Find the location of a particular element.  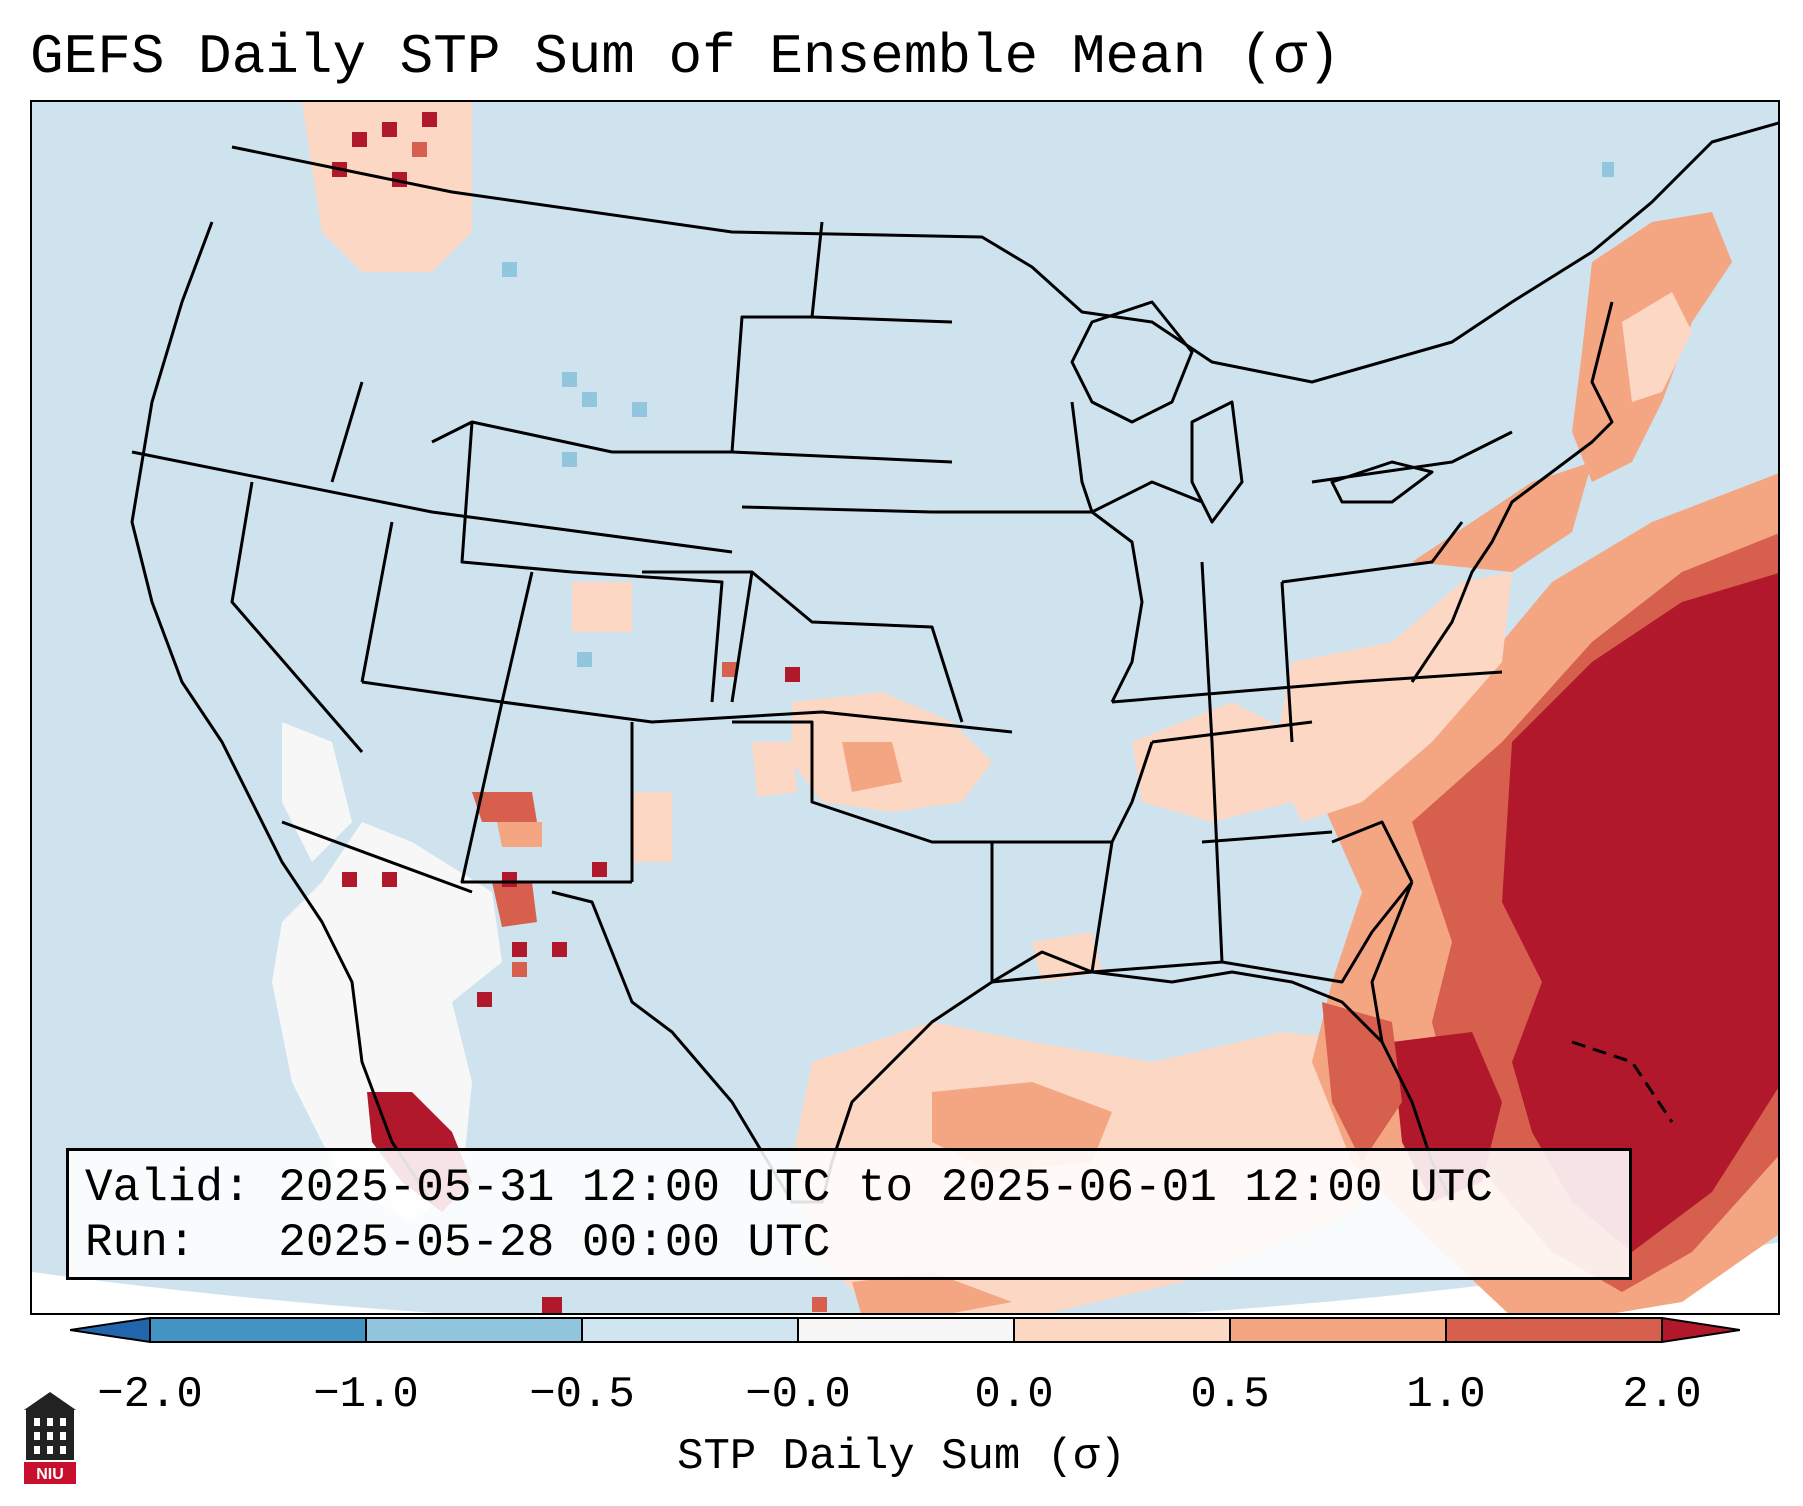

colorbar is located at coordinates (905, 1330).